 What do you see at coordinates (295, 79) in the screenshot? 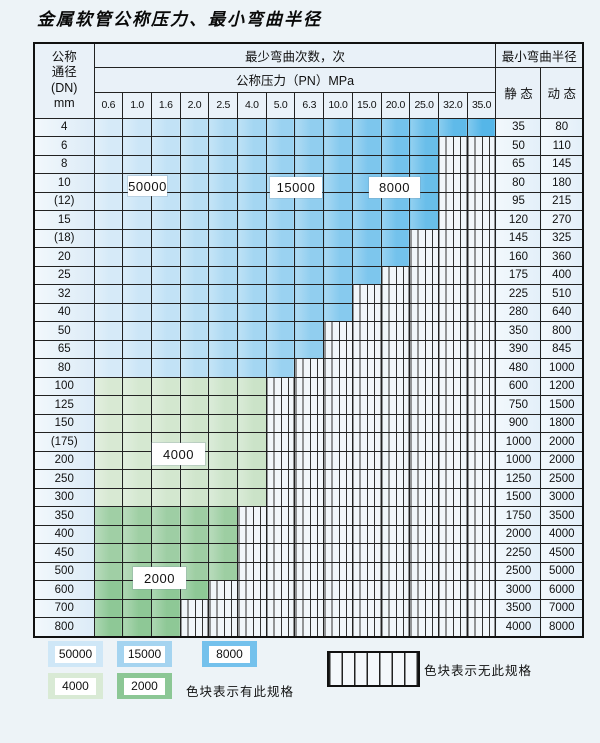
I see `pressure-header: 公称压力（PN）MPa` at bounding box center [295, 79].